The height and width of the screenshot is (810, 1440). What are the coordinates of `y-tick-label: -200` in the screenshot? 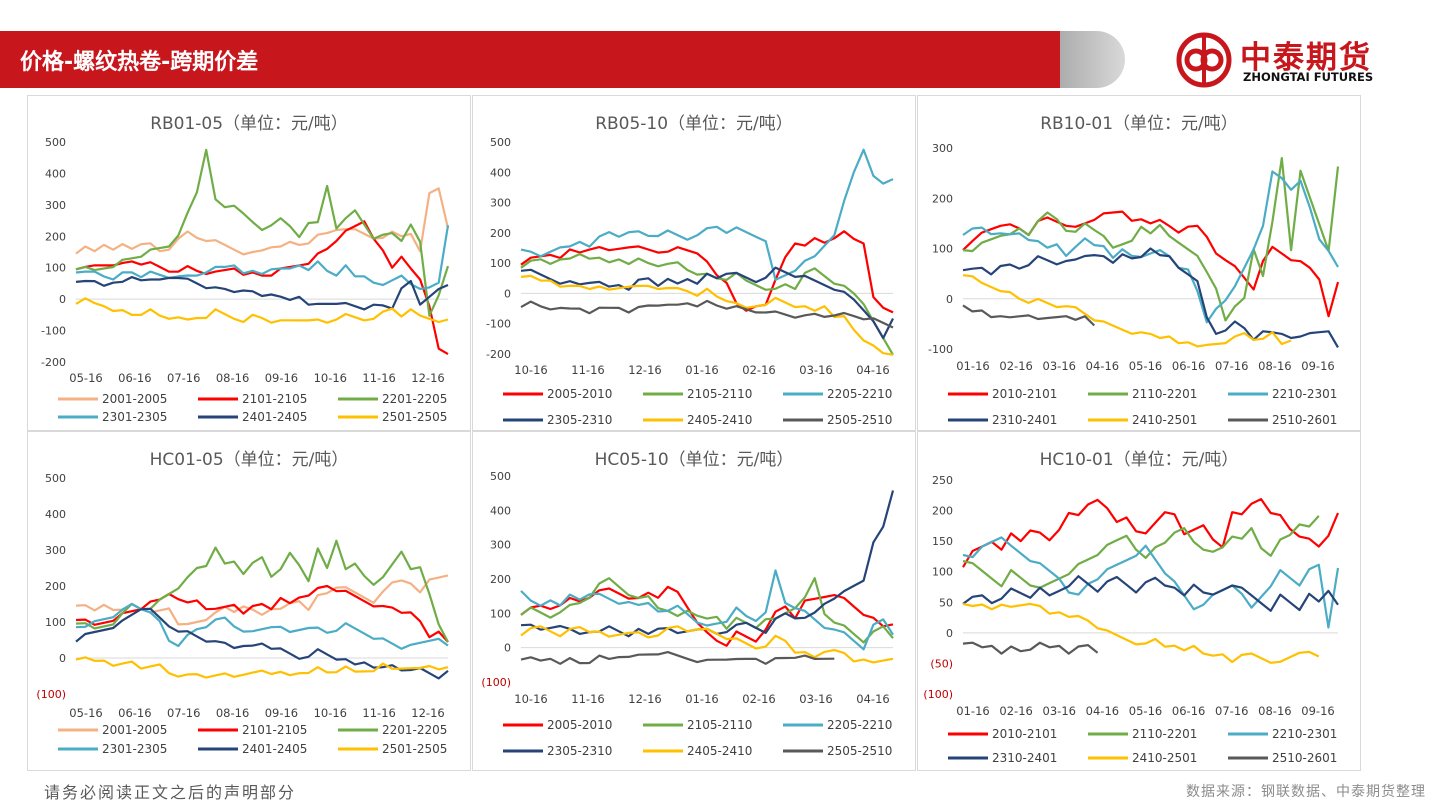 It's located at (498, 354).